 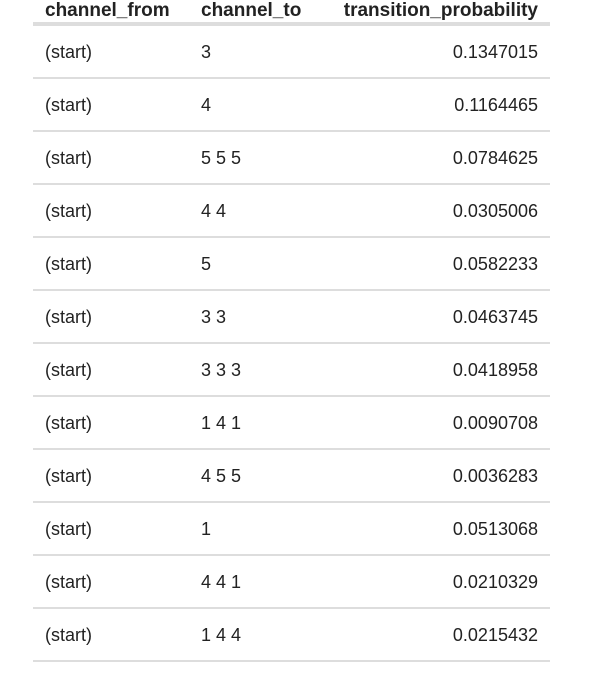 I want to click on cell-channel-to: 3 3, so click(x=254, y=317).